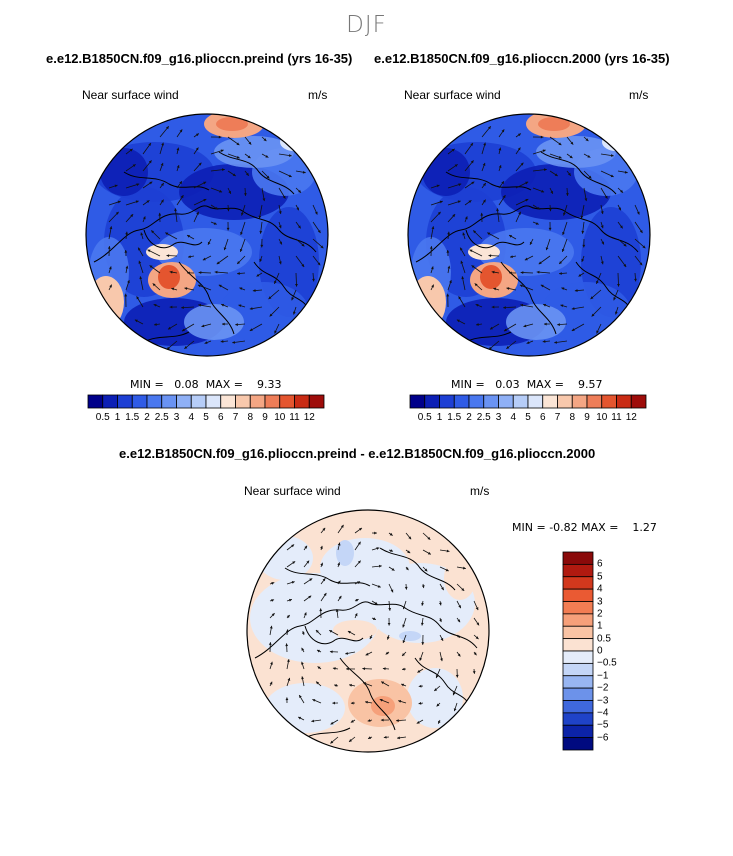 This screenshot has width=733, height=856. What do you see at coordinates (639, 95) in the screenshot?
I see `panel-2-units: m/s` at bounding box center [639, 95].